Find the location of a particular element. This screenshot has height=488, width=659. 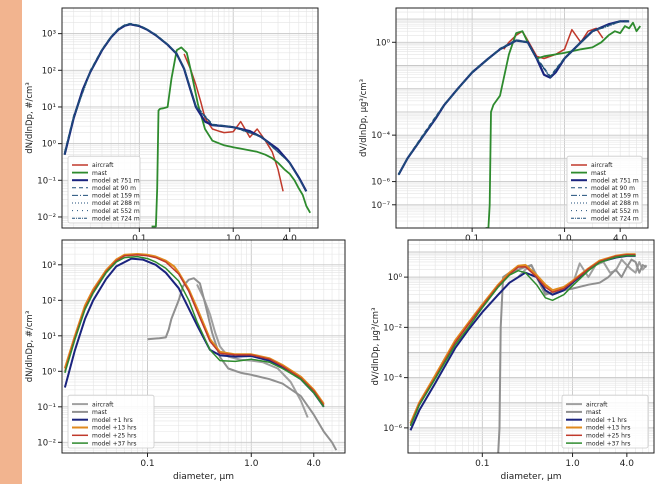

series-group is located at coordinates (528, 353).